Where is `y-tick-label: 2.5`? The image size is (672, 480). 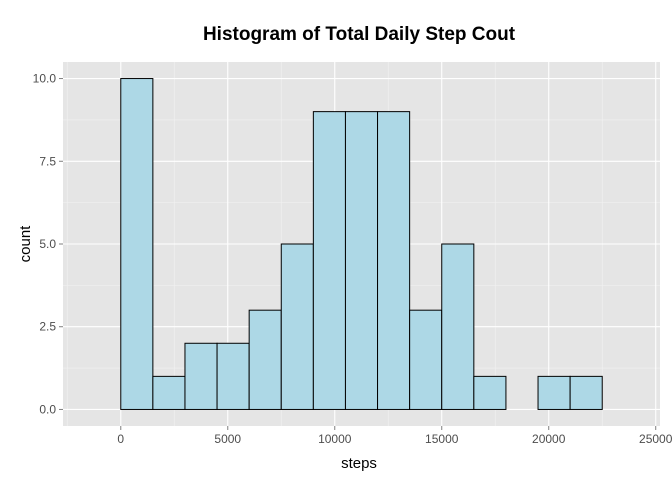
y-tick-label: 2.5 is located at coordinates (47, 327).